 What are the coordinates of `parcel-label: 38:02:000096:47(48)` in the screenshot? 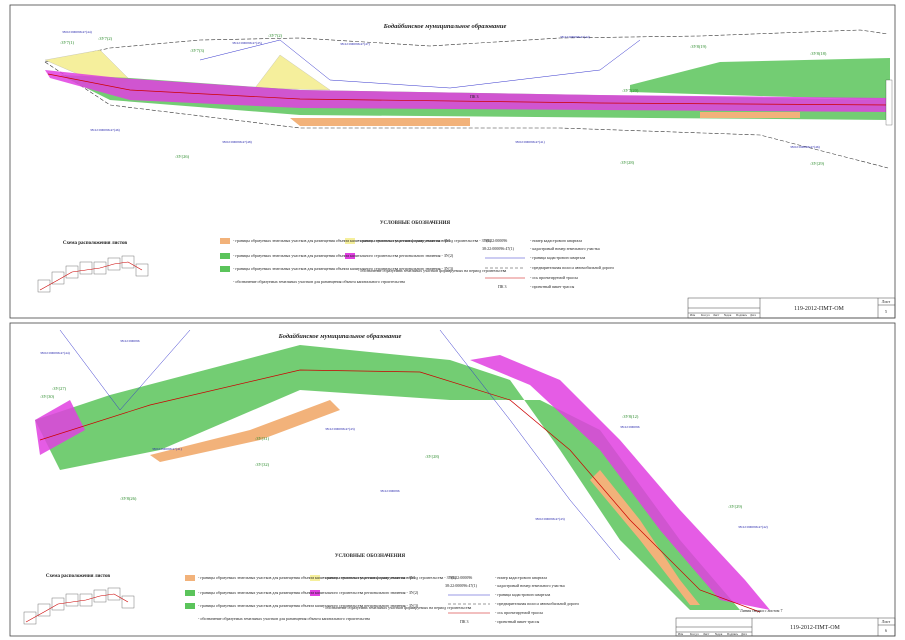 It's located at (237, 142).